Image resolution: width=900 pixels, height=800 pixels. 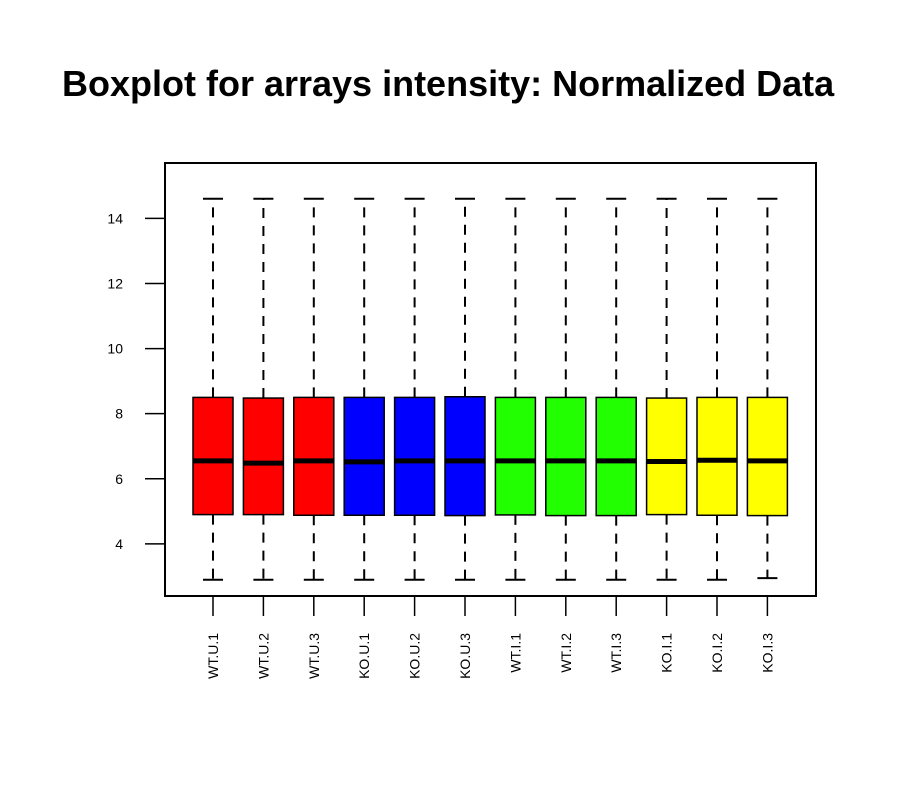 I want to click on box-KO.U.1, so click(x=364, y=389).